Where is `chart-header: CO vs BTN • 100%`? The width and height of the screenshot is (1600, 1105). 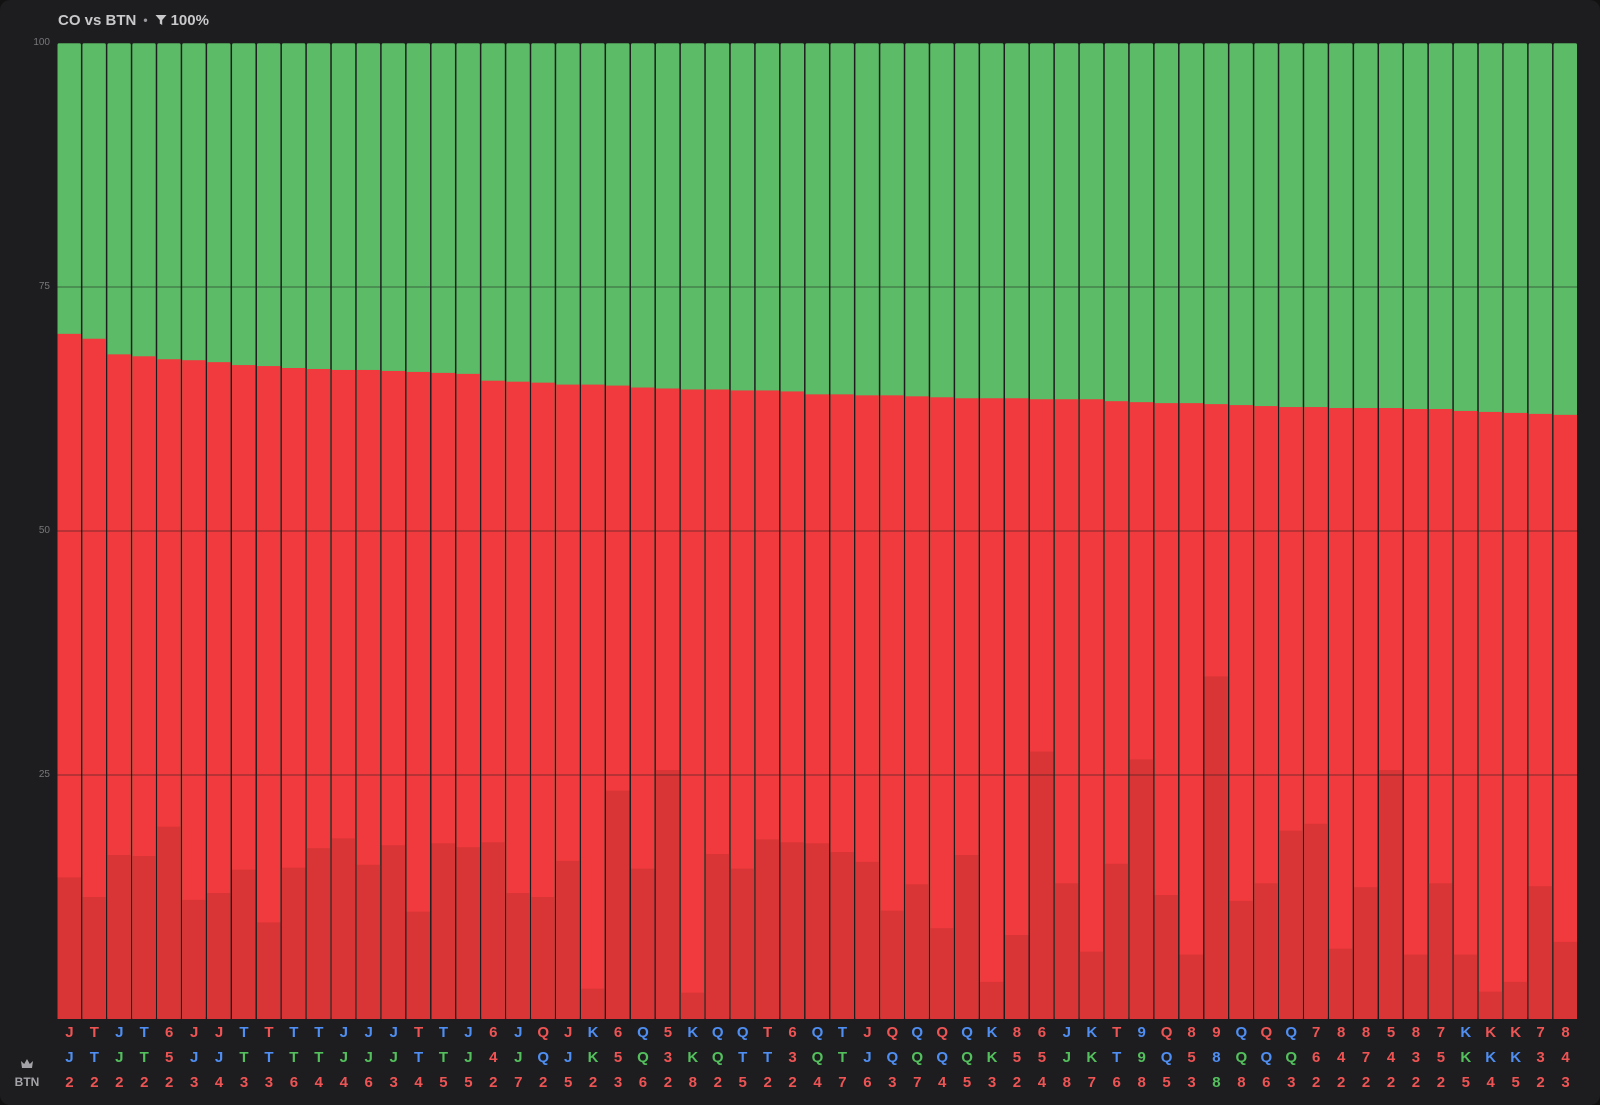 chart-header: CO vs BTN • 100% is located at coordinates (133, 20).